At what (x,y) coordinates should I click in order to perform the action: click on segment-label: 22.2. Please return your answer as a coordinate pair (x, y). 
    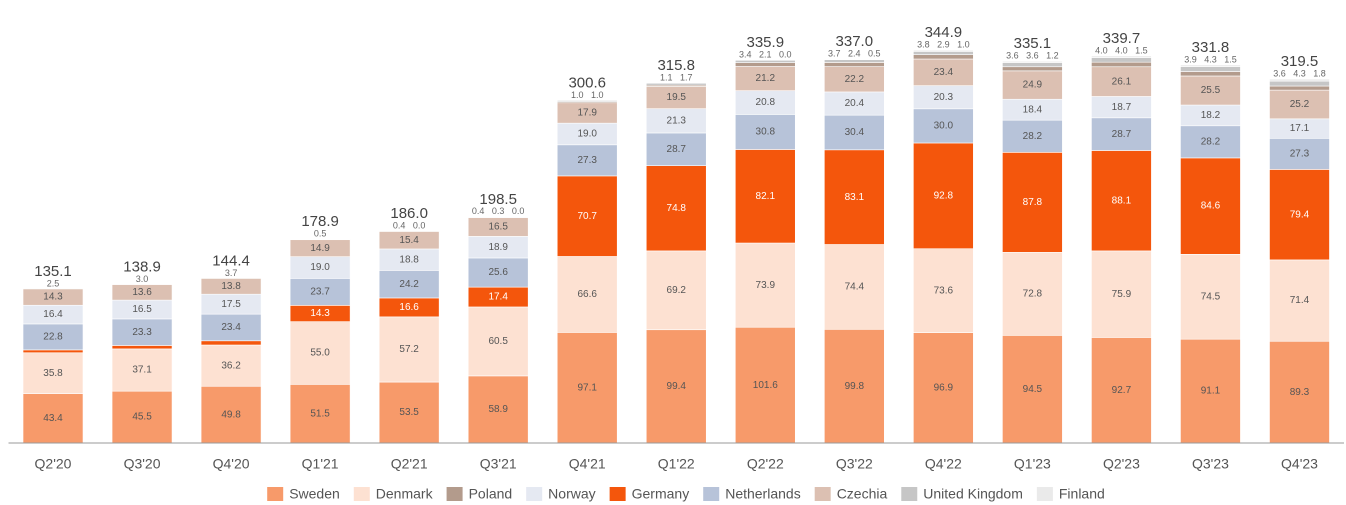
    Looking at the image, I should click on (855, 79).